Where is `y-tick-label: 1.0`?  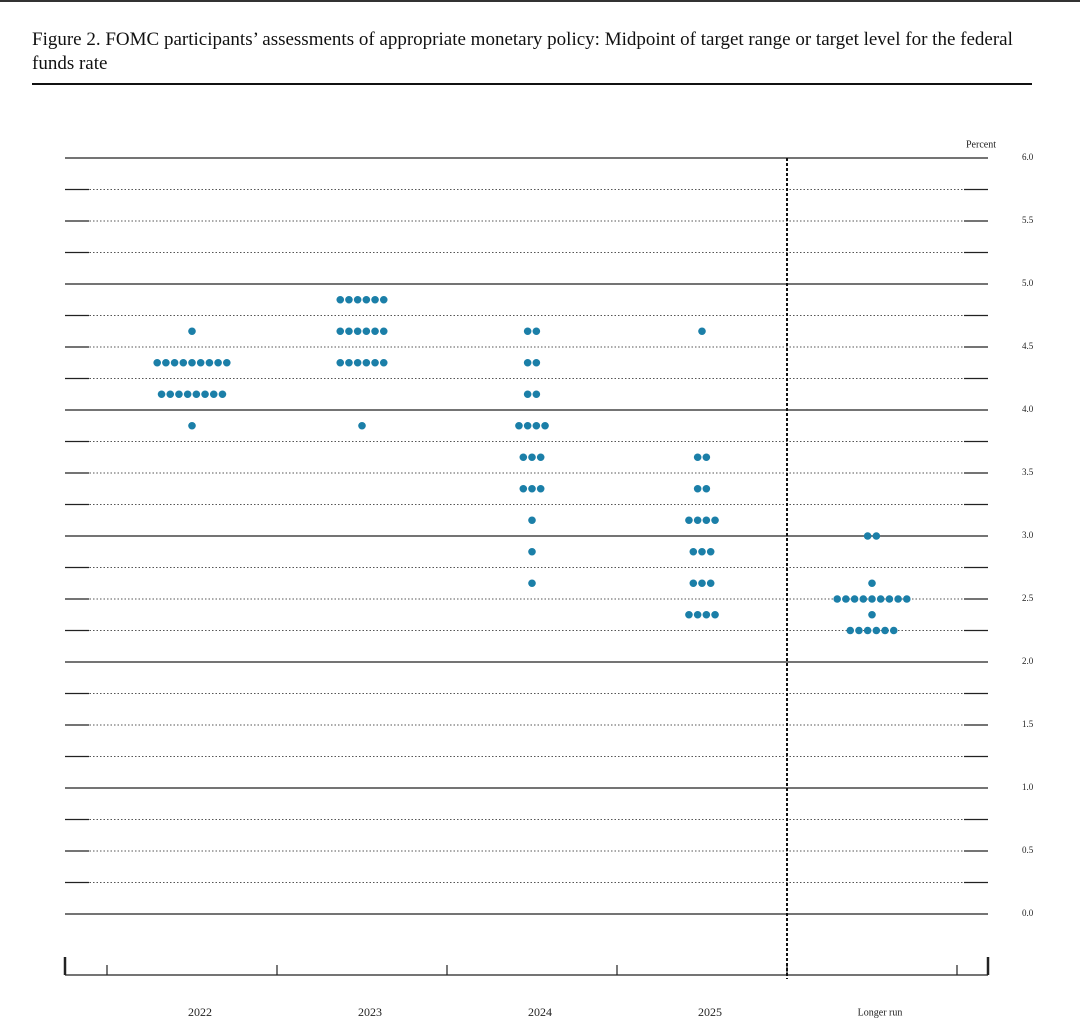
y-tick-label: 1.0 is located at coordinates (1028, 787).